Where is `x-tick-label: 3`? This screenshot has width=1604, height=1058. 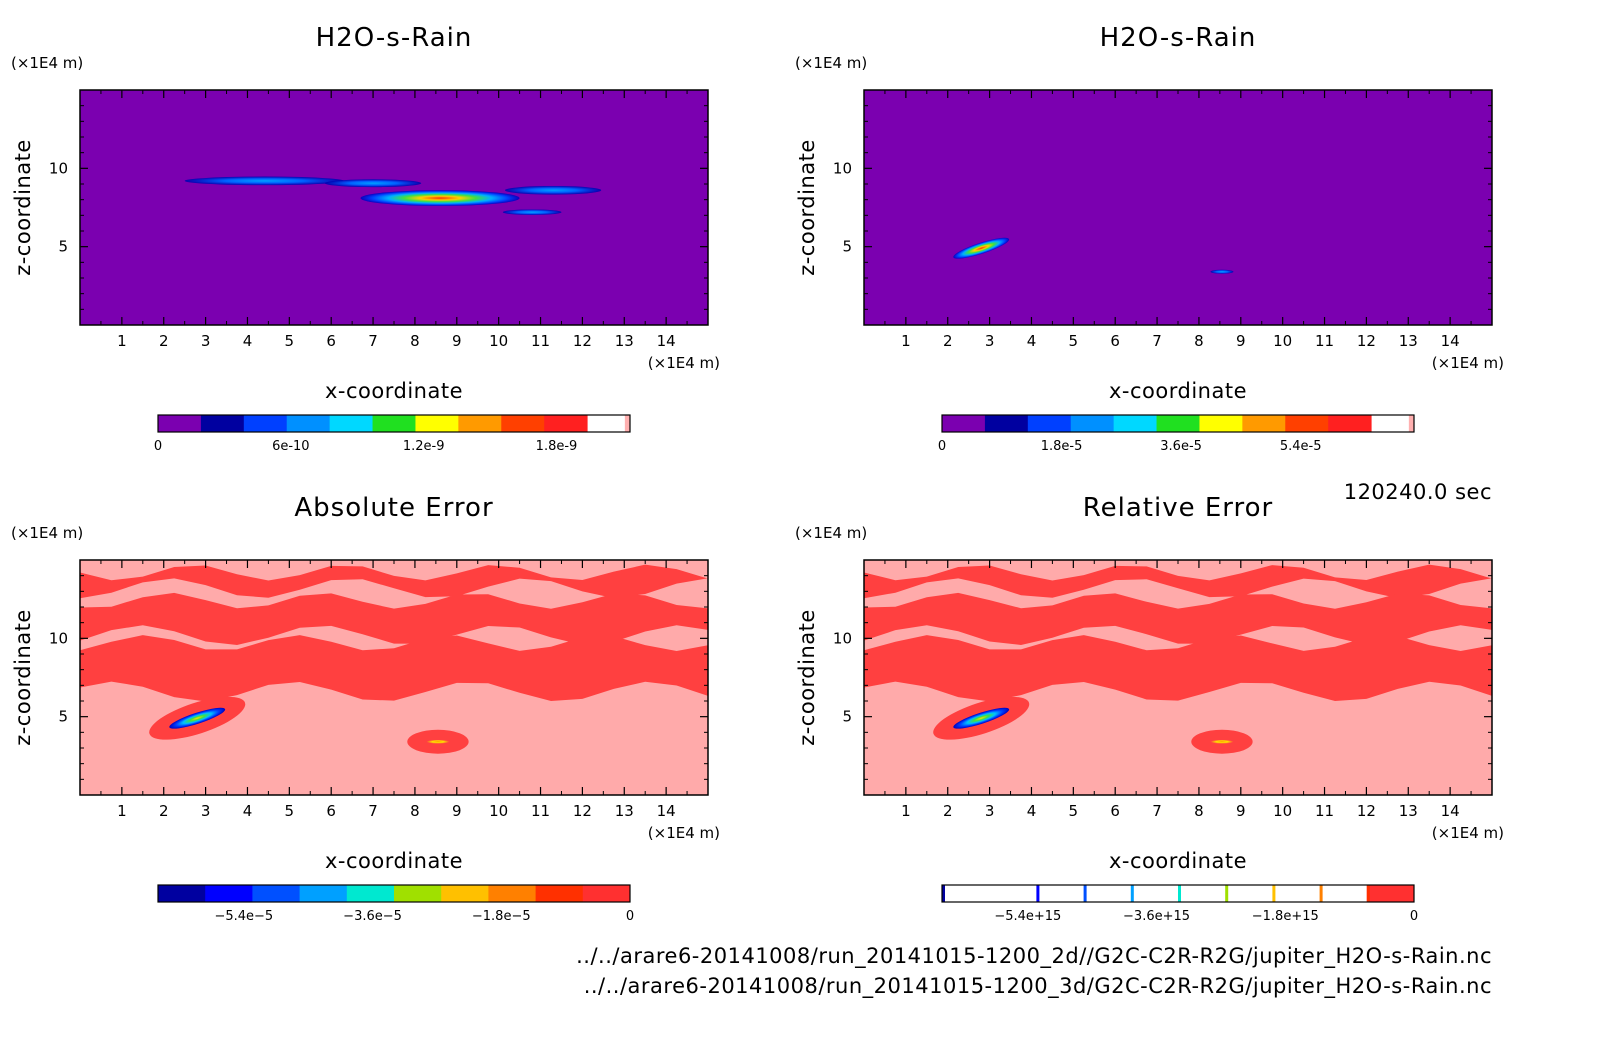 x-tick-label: 3 is located at coordinates (990, 811).